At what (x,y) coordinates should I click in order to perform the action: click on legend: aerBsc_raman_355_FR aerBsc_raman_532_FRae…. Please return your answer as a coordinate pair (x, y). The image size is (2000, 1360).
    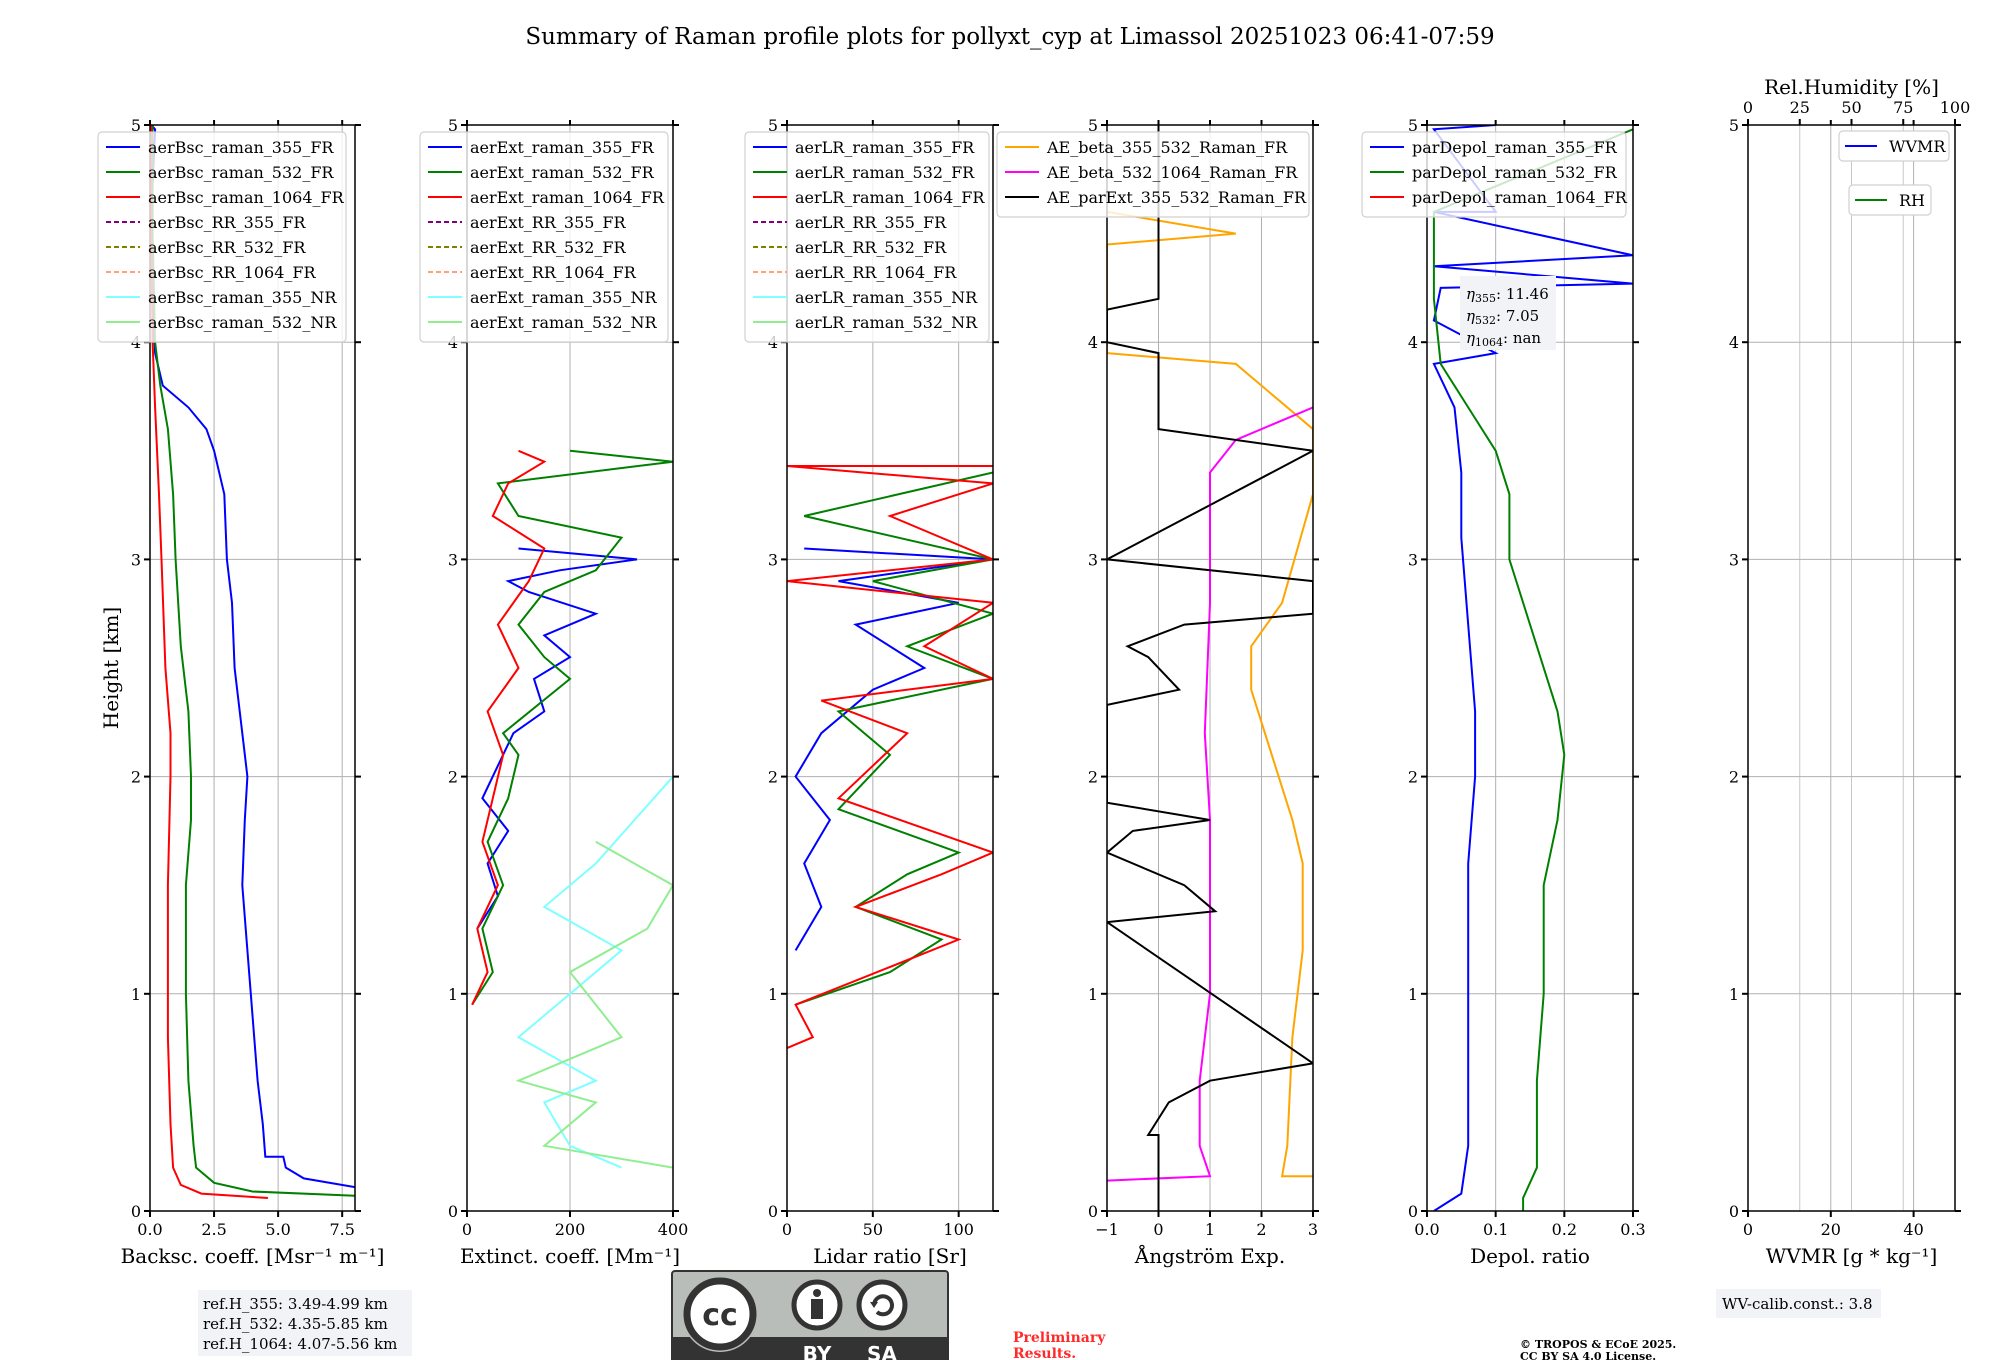
    Looking at the image, I should click on (222, 237).